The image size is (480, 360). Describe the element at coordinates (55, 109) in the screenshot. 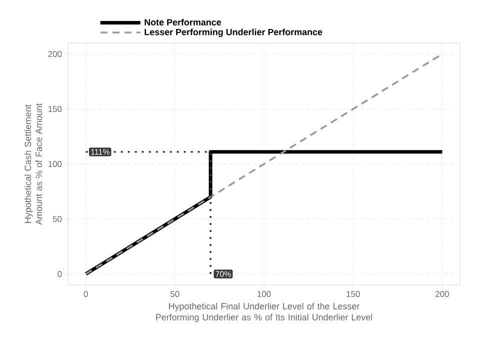

I see `y-tick-label: 150` at that location.